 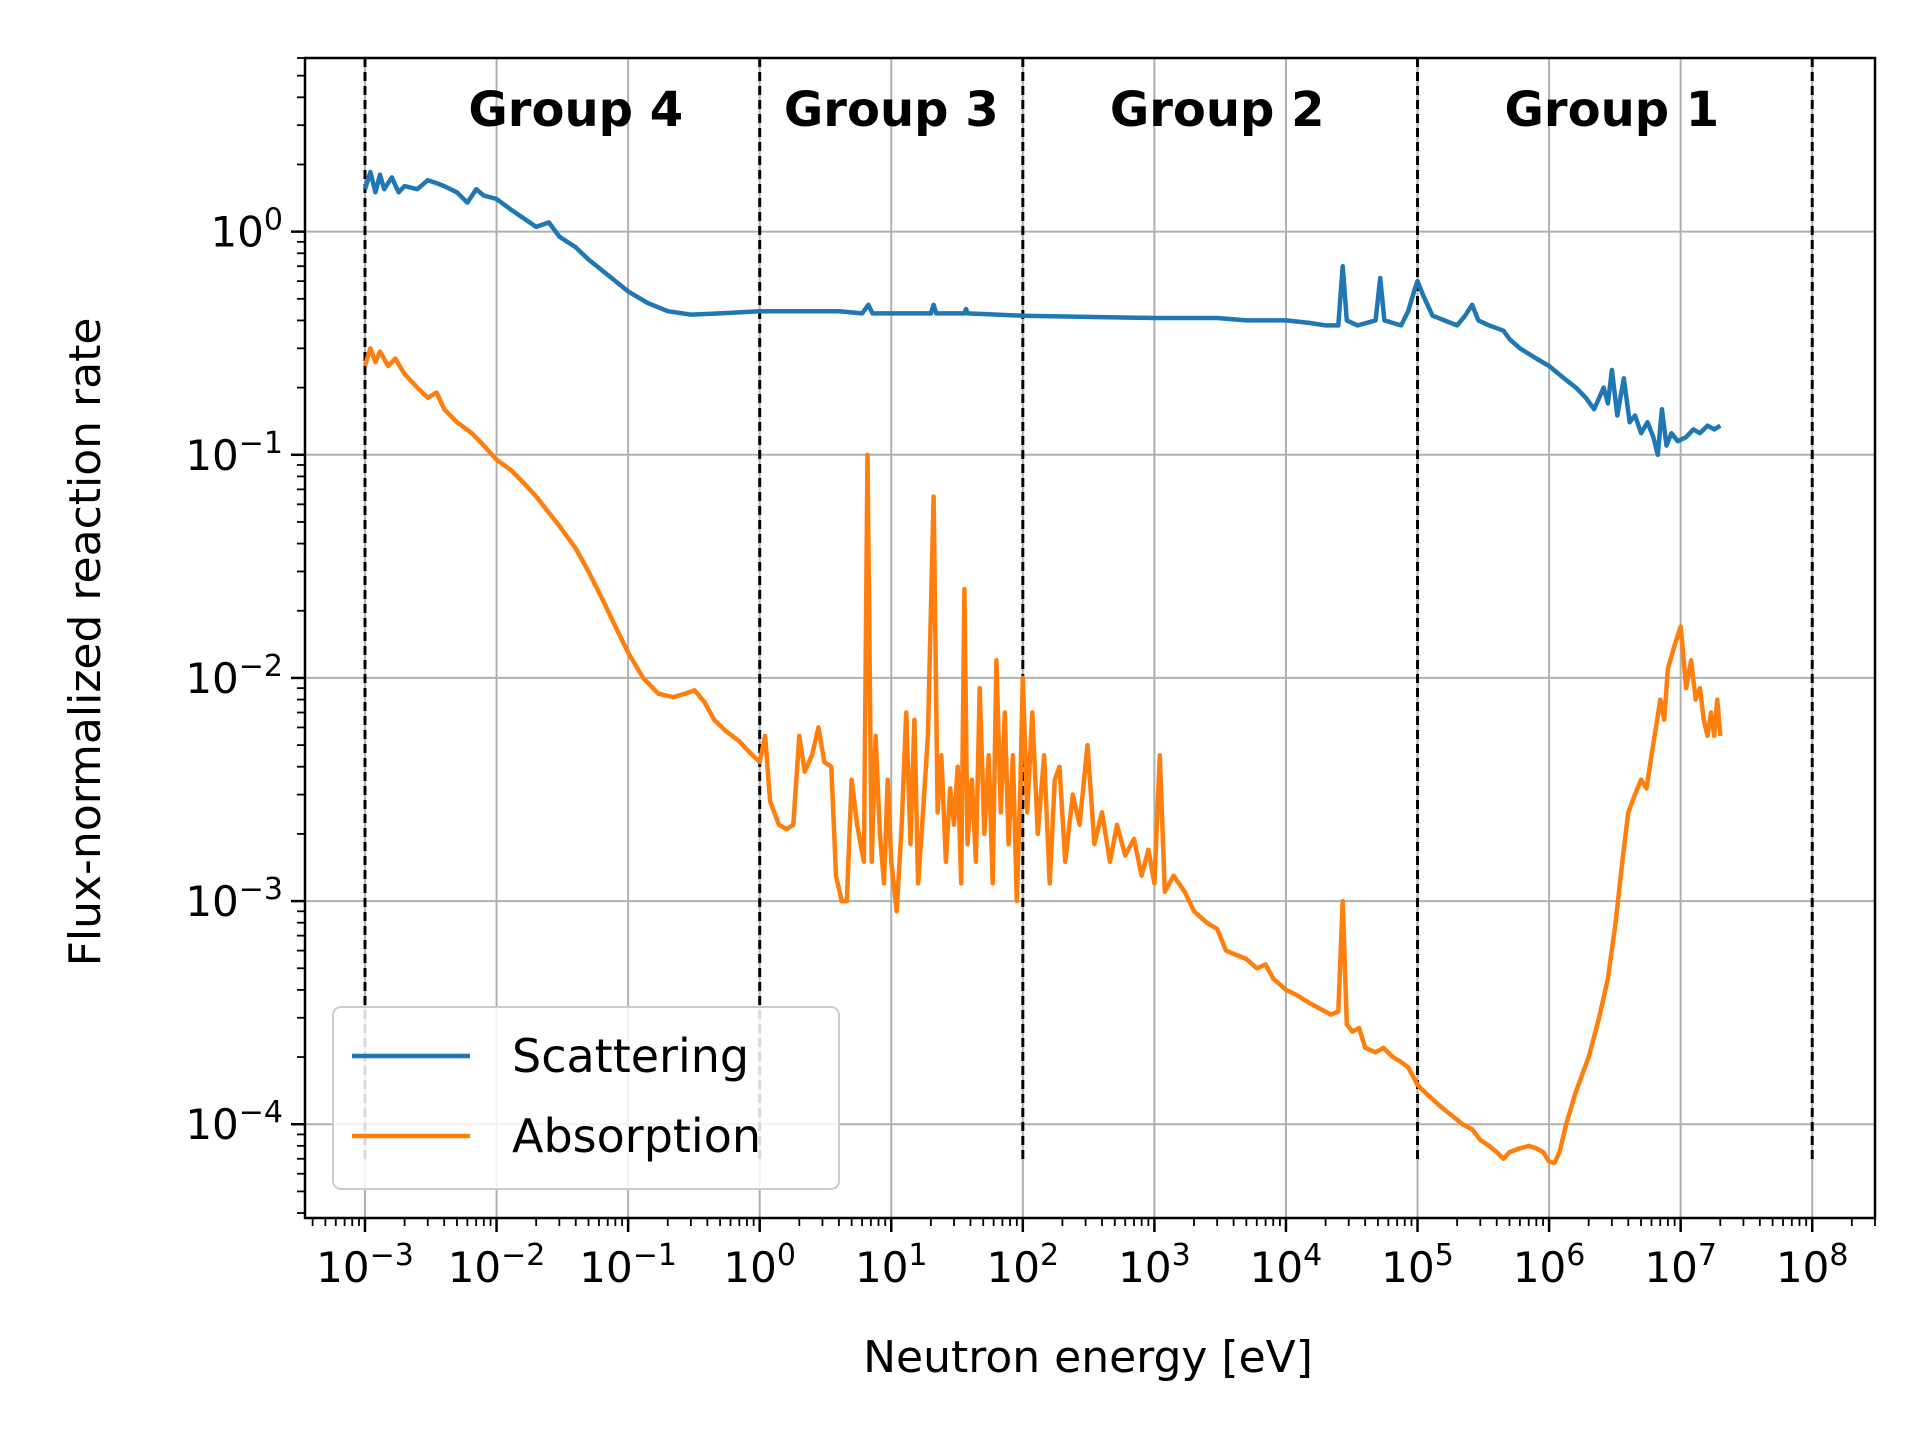 What do you see at coordinates (891, 1265) in the screenshot?
I see `x-tick-label: 10¹` at bounding box center [891, 1265].